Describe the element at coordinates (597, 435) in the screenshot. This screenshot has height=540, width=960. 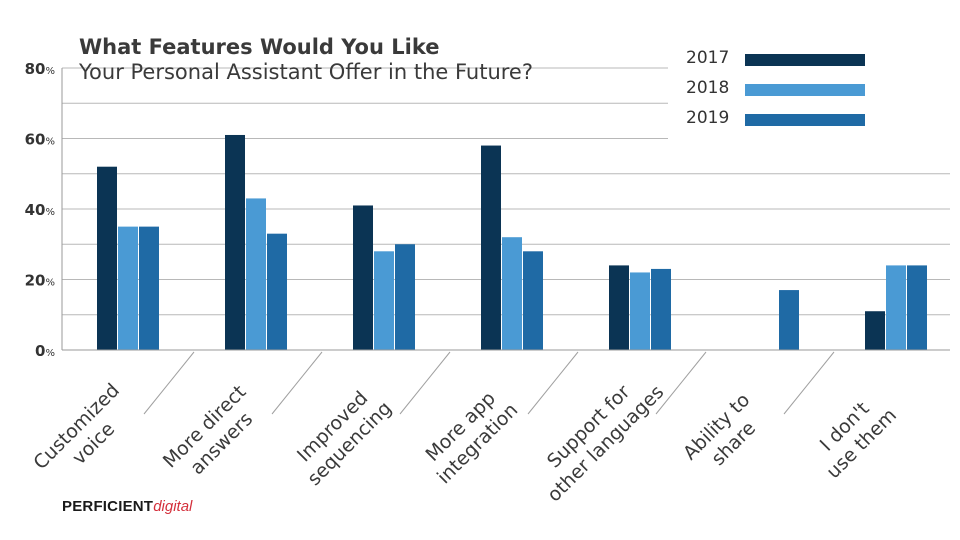
I see `x-category-label: Support forother languages` at that location.